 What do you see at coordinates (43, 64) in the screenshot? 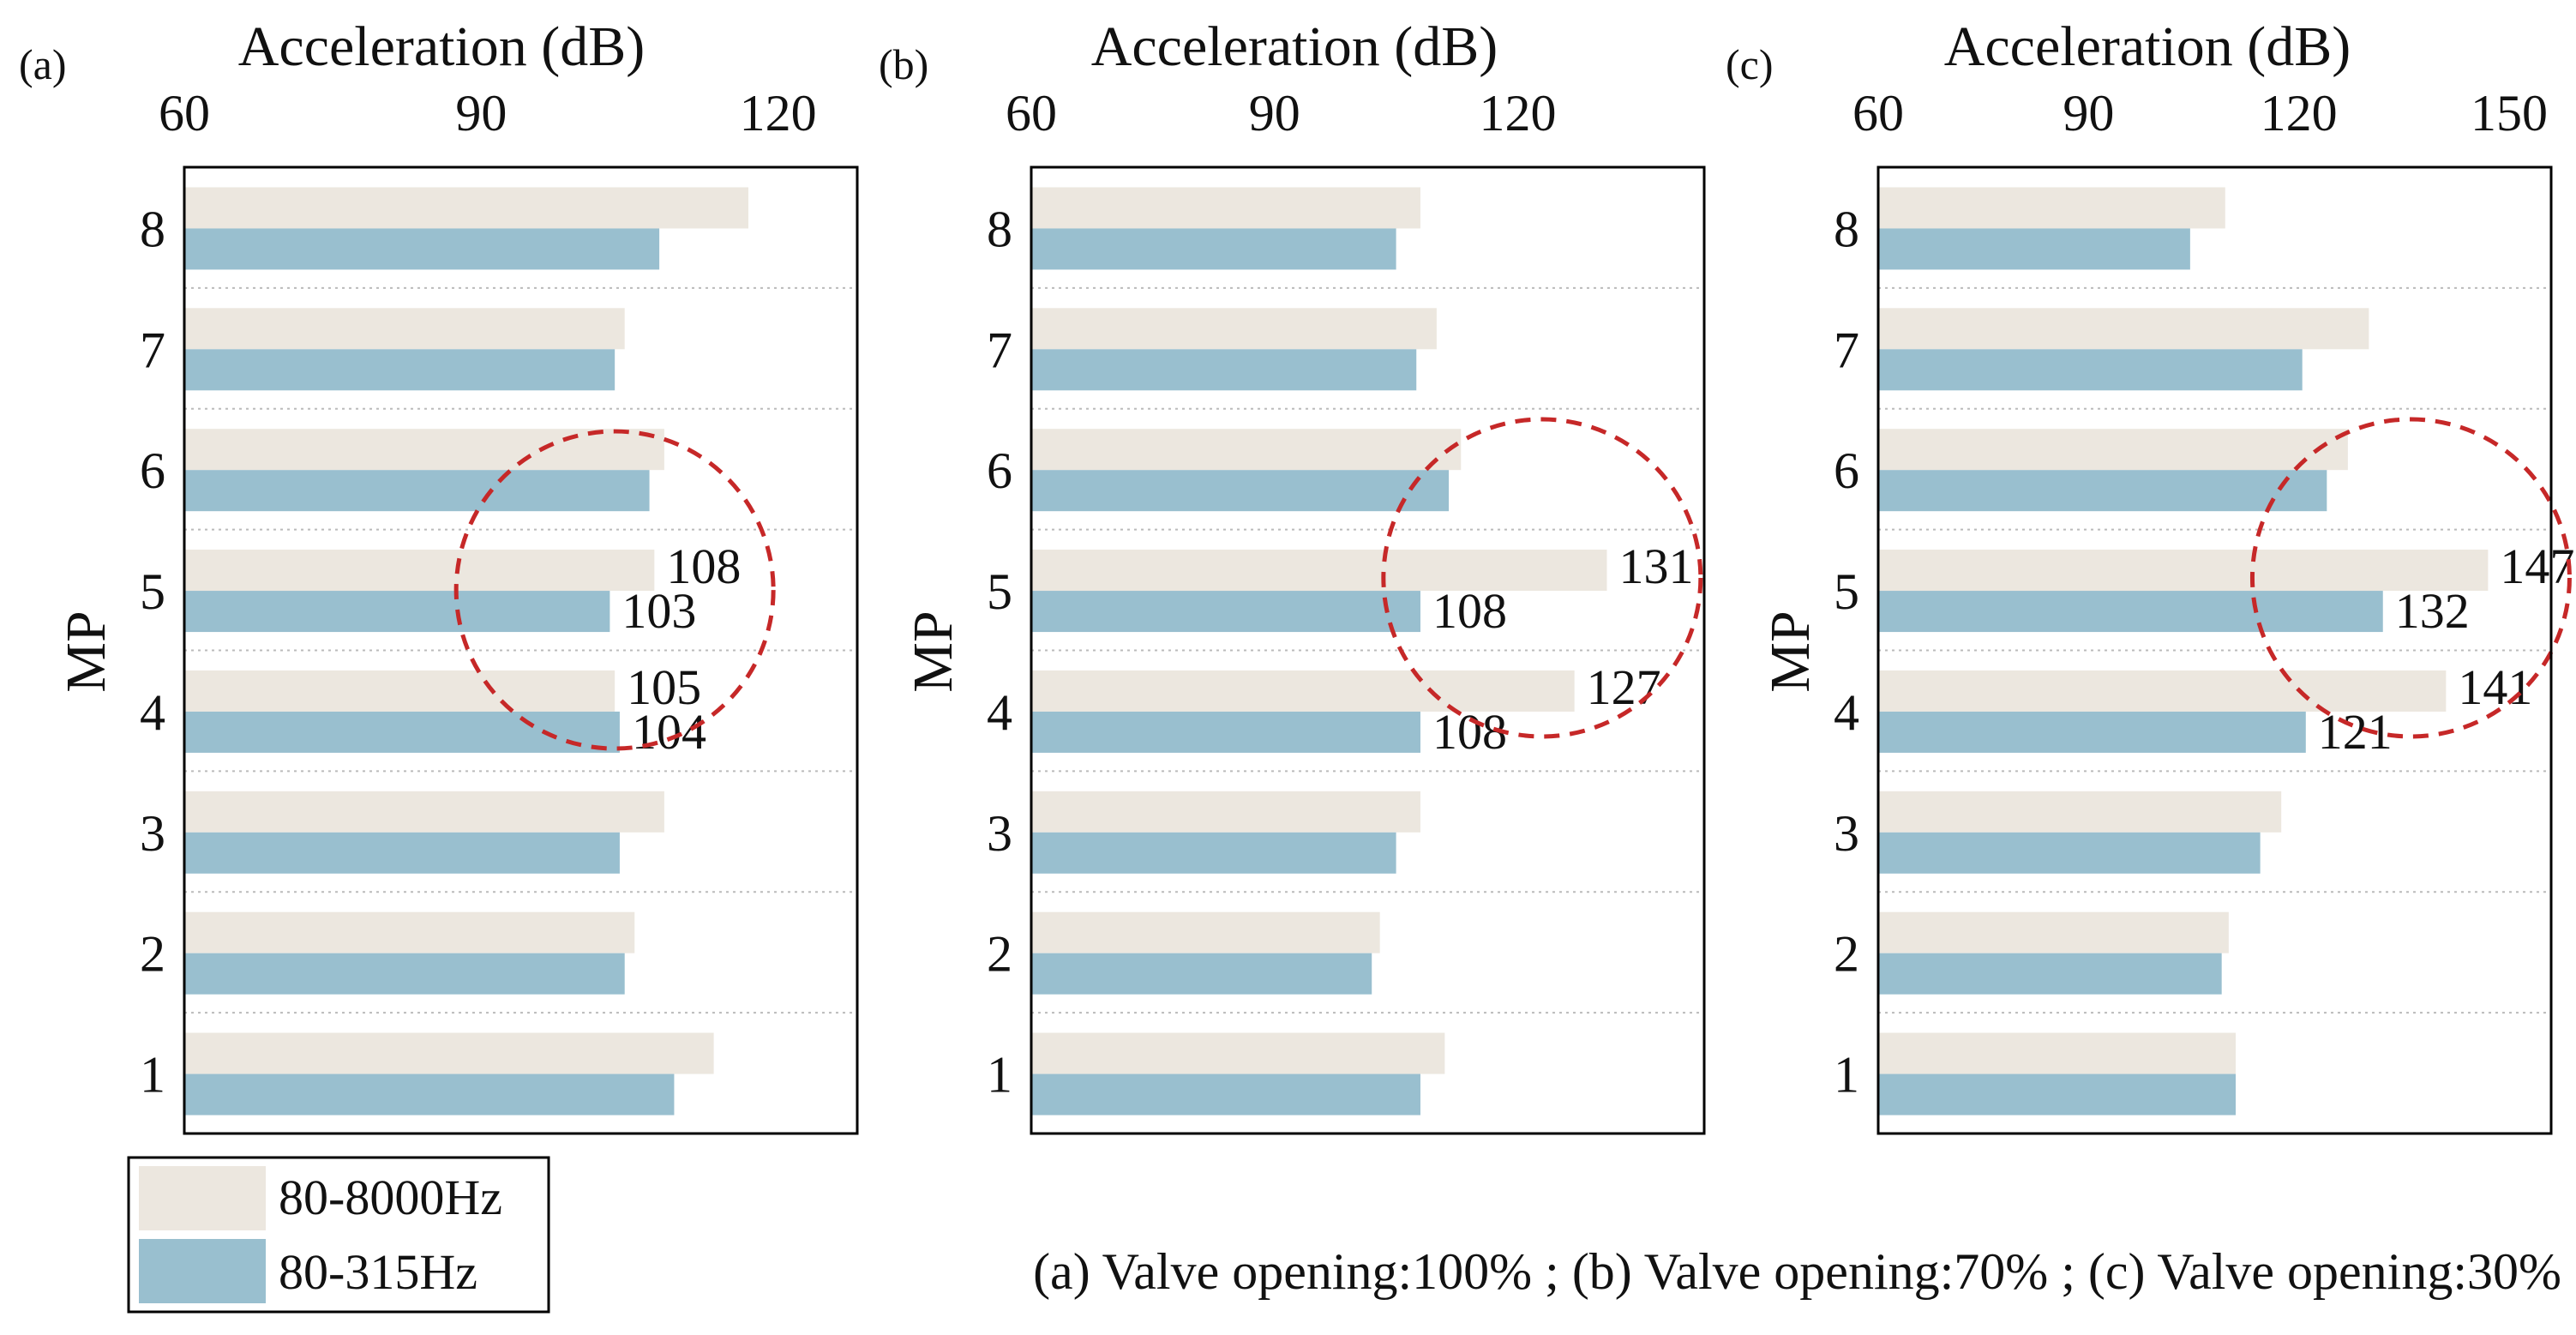
I see `panel-label: (a)` at bounding box center [43, 64].